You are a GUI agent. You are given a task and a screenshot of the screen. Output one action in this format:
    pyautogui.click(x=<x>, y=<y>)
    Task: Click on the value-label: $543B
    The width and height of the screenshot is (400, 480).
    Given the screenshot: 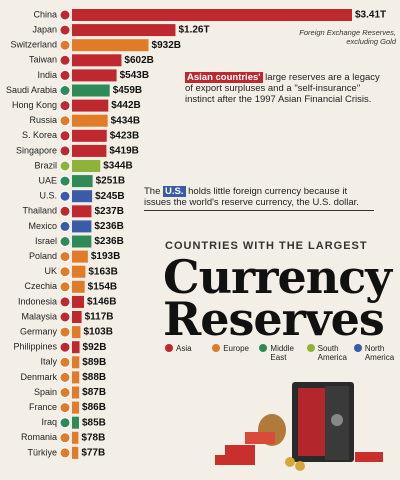 What is the action you would take?
    pyautogui.click(x=134, y=75)
    